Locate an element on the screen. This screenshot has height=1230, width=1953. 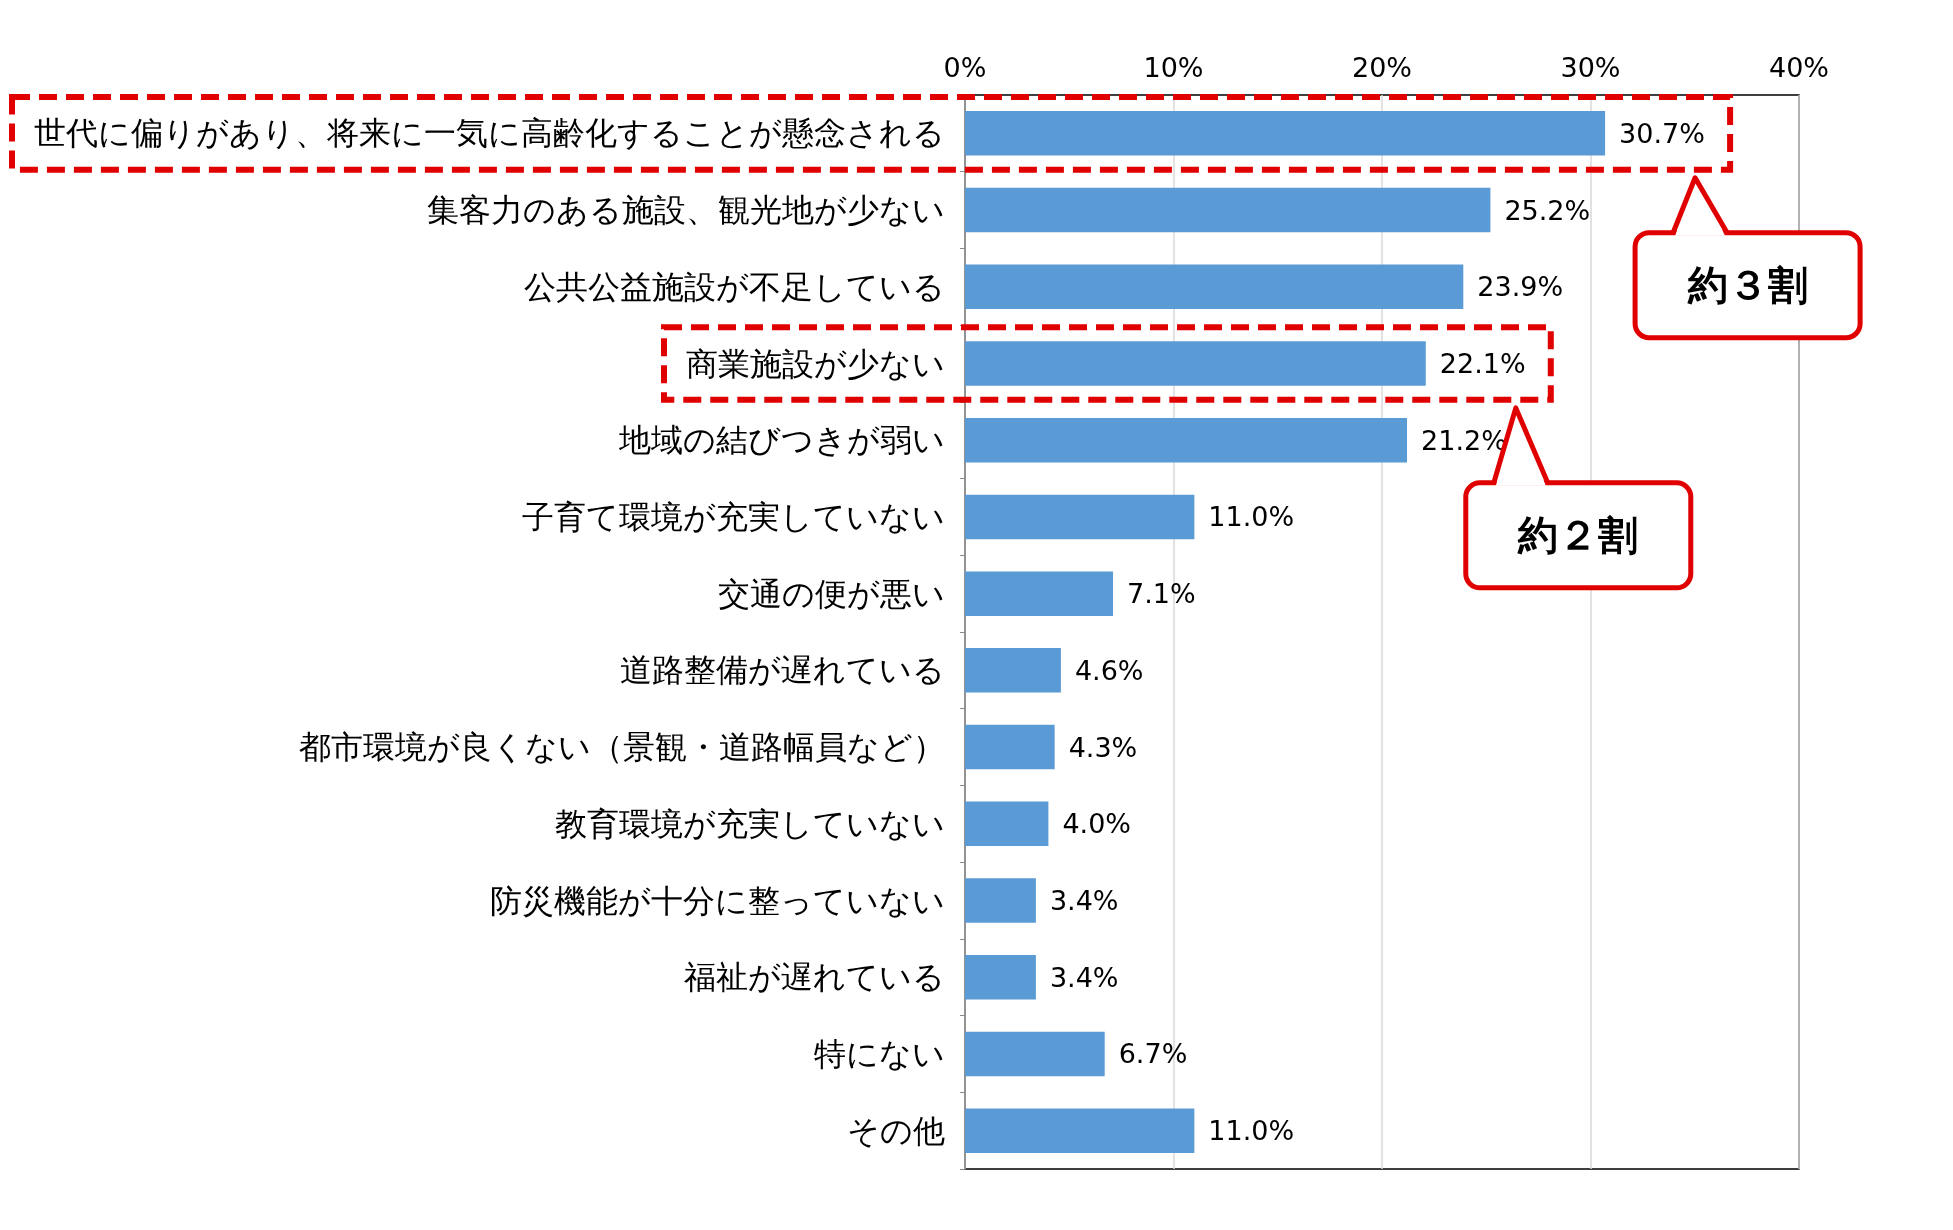
y-tick-label: 子育て環境が充実していない is located at coordinates (733, 516).